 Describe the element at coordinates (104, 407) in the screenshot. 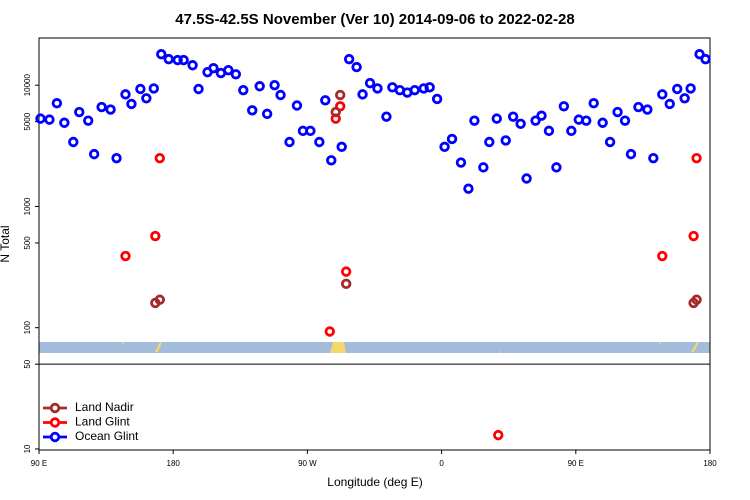

I see `legend-label: Land Nadir` at that location.